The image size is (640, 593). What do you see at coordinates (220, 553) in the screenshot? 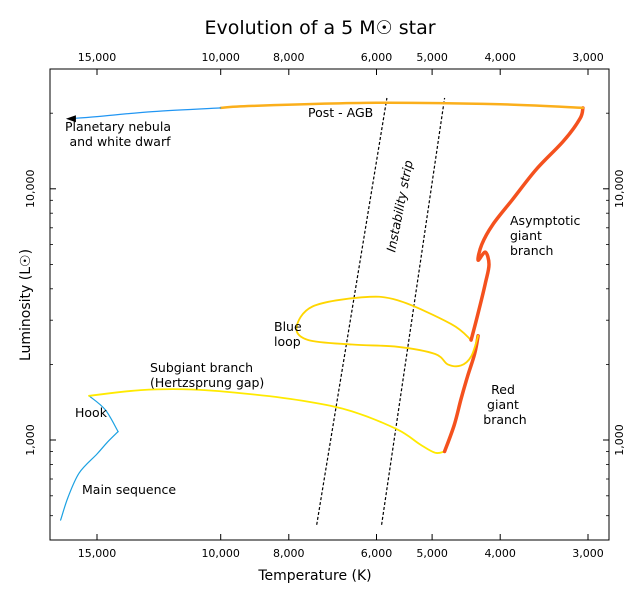
I see `x-tick-label-bottom: 10,000` at bounding box center [220, 553].